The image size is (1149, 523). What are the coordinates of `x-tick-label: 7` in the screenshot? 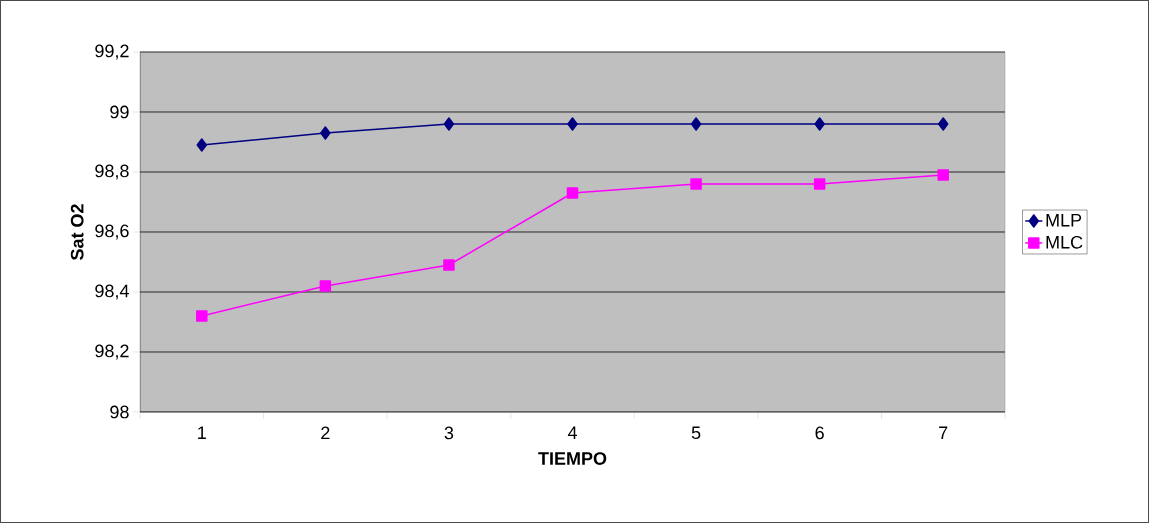 It's located at (943, 432).